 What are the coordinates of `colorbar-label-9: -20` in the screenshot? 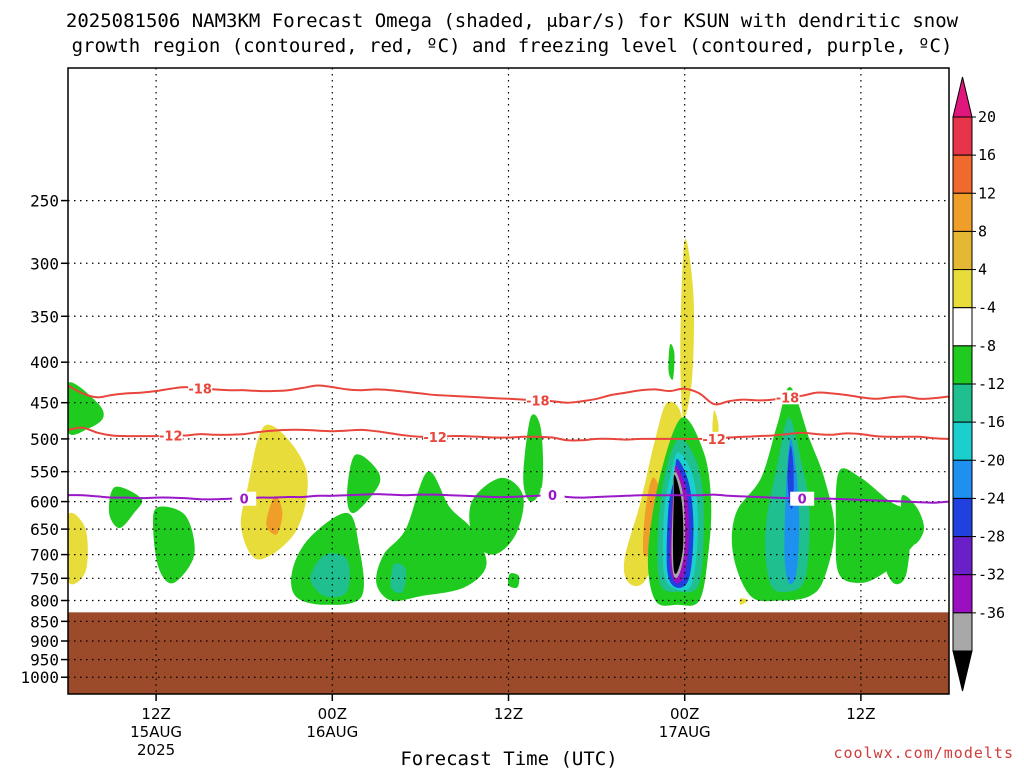 It's located at (991, 460).